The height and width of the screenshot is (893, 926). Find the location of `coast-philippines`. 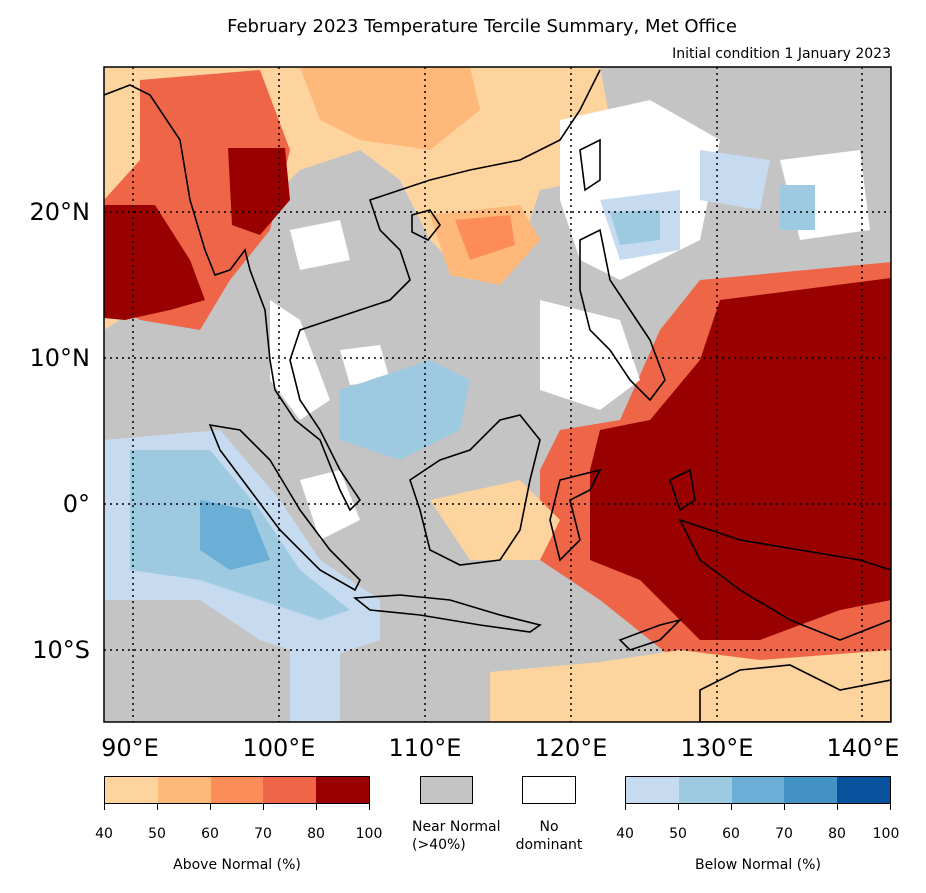

coast-philippines is located at coordinates (622, 315).